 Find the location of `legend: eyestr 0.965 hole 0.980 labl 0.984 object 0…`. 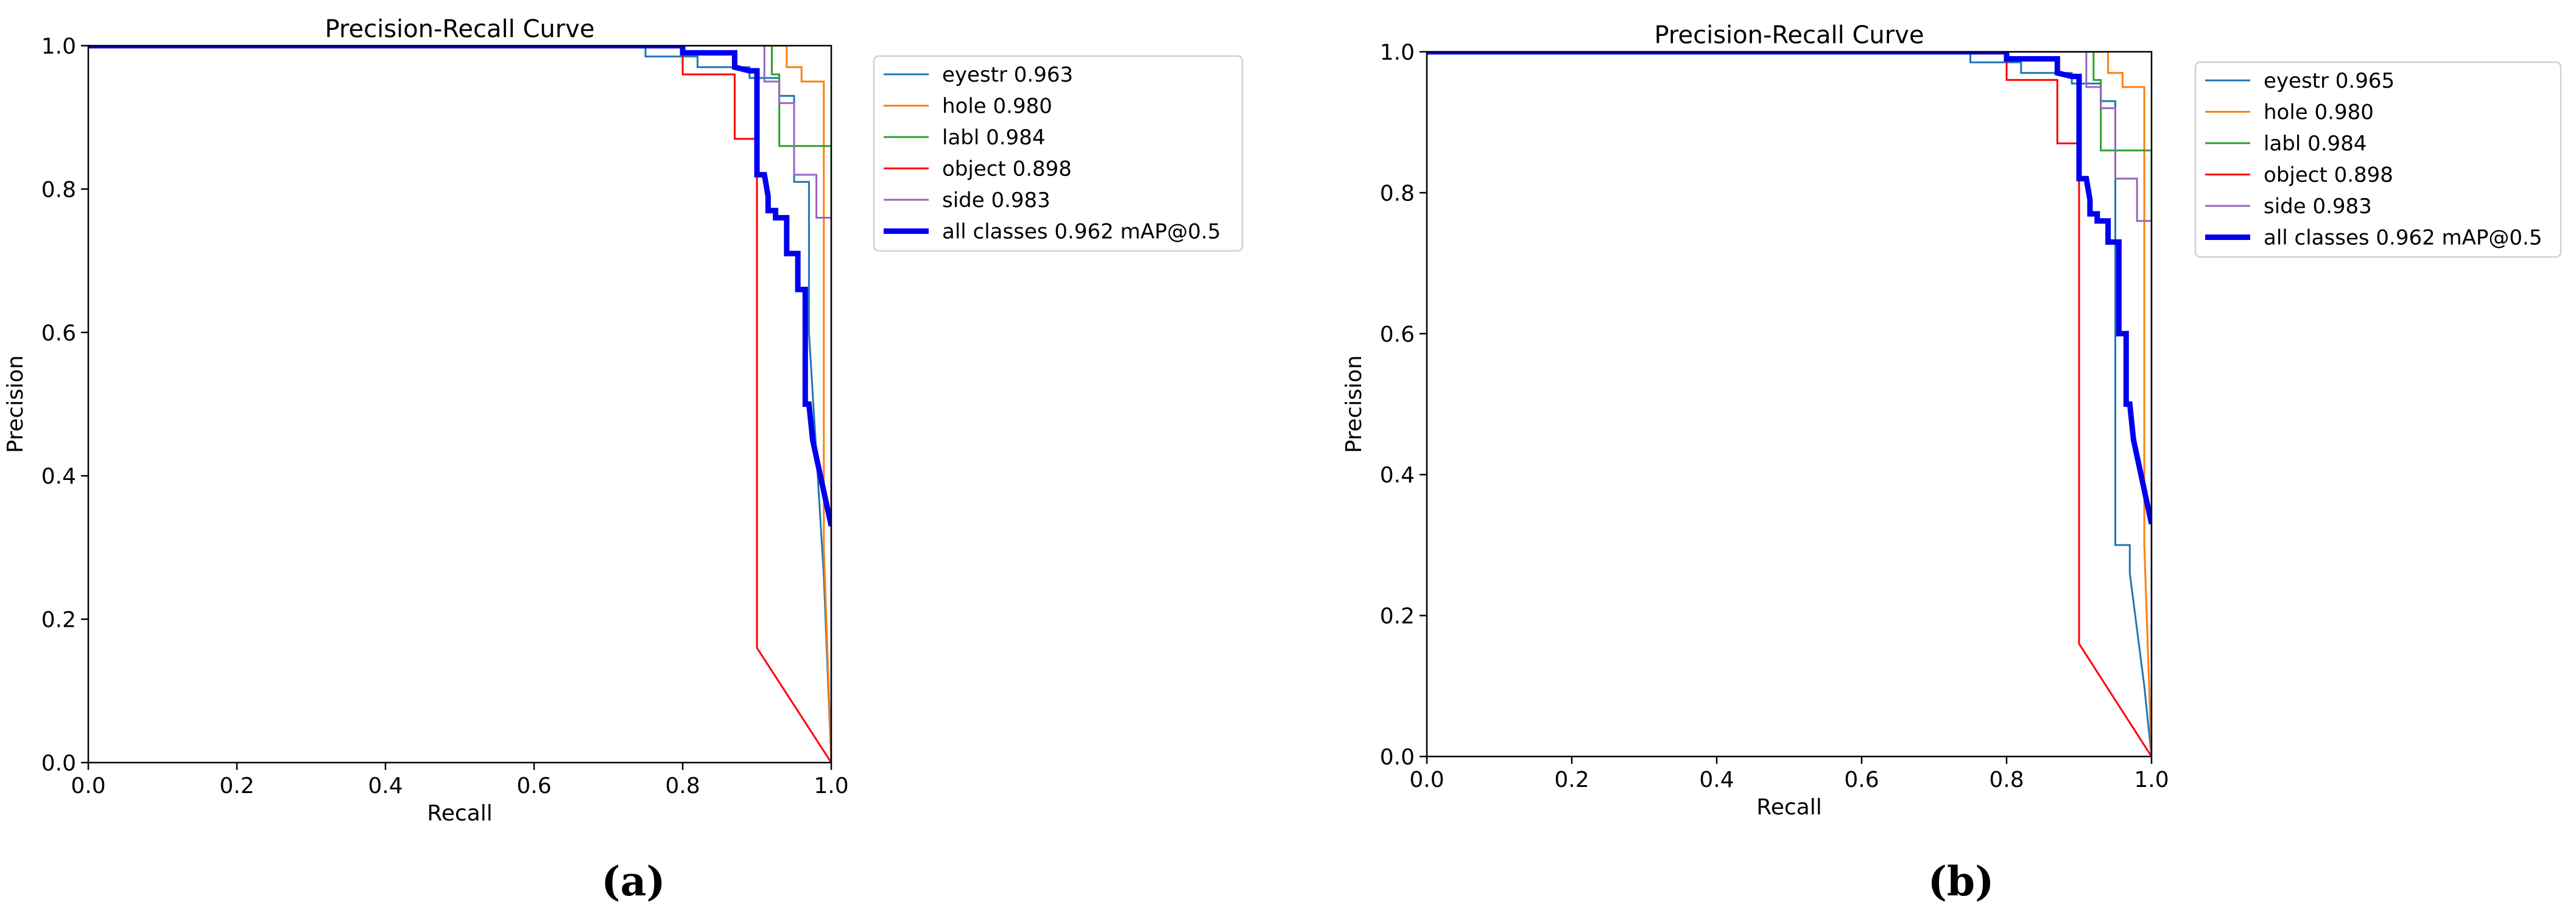

legend: eyestr 0.965 hole 0.980 labl 0.984 object 0… is located at coordinates (2378, 159).